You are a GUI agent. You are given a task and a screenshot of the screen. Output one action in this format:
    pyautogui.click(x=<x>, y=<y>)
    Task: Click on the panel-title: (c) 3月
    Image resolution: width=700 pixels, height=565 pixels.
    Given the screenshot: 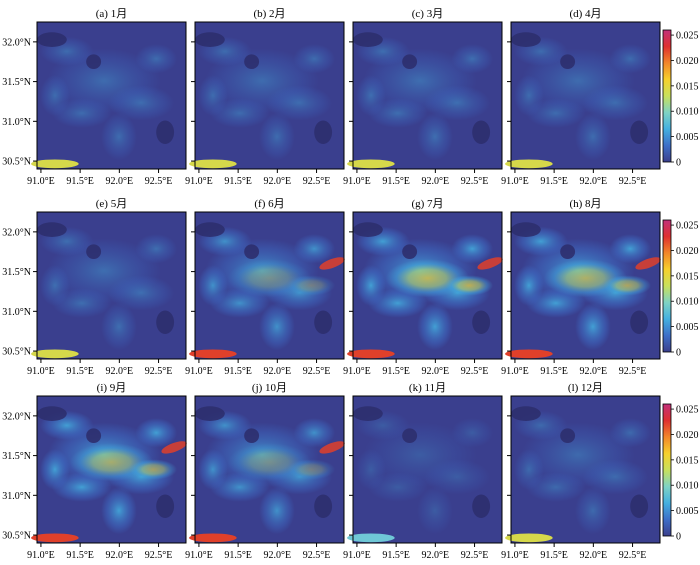 What is the action you would take?
    pyautogui.click(x=427, y=14)
    